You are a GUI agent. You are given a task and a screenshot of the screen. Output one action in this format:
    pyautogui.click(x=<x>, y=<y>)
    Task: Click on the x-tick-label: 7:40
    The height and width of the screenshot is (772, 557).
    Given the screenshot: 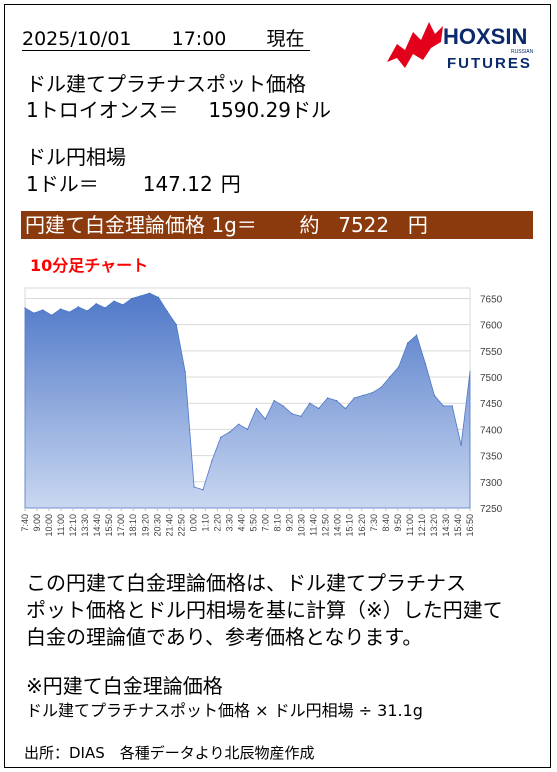 What is the action you would take?
    pyautogui.click(x=25, y=523)
    